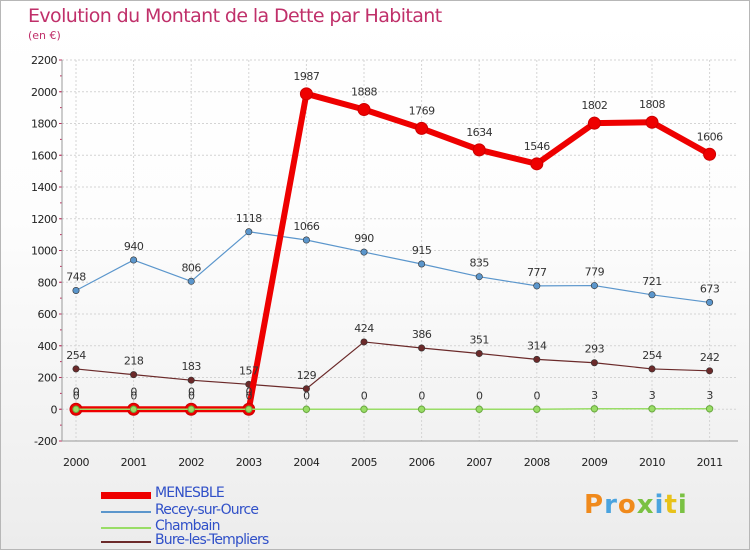 This screenshot has width=750, height=550. What do you see at coordinates (392, 365) in the screenshot?
I see `series-line-bure-les-templiers` at bounding box center [392, 365].